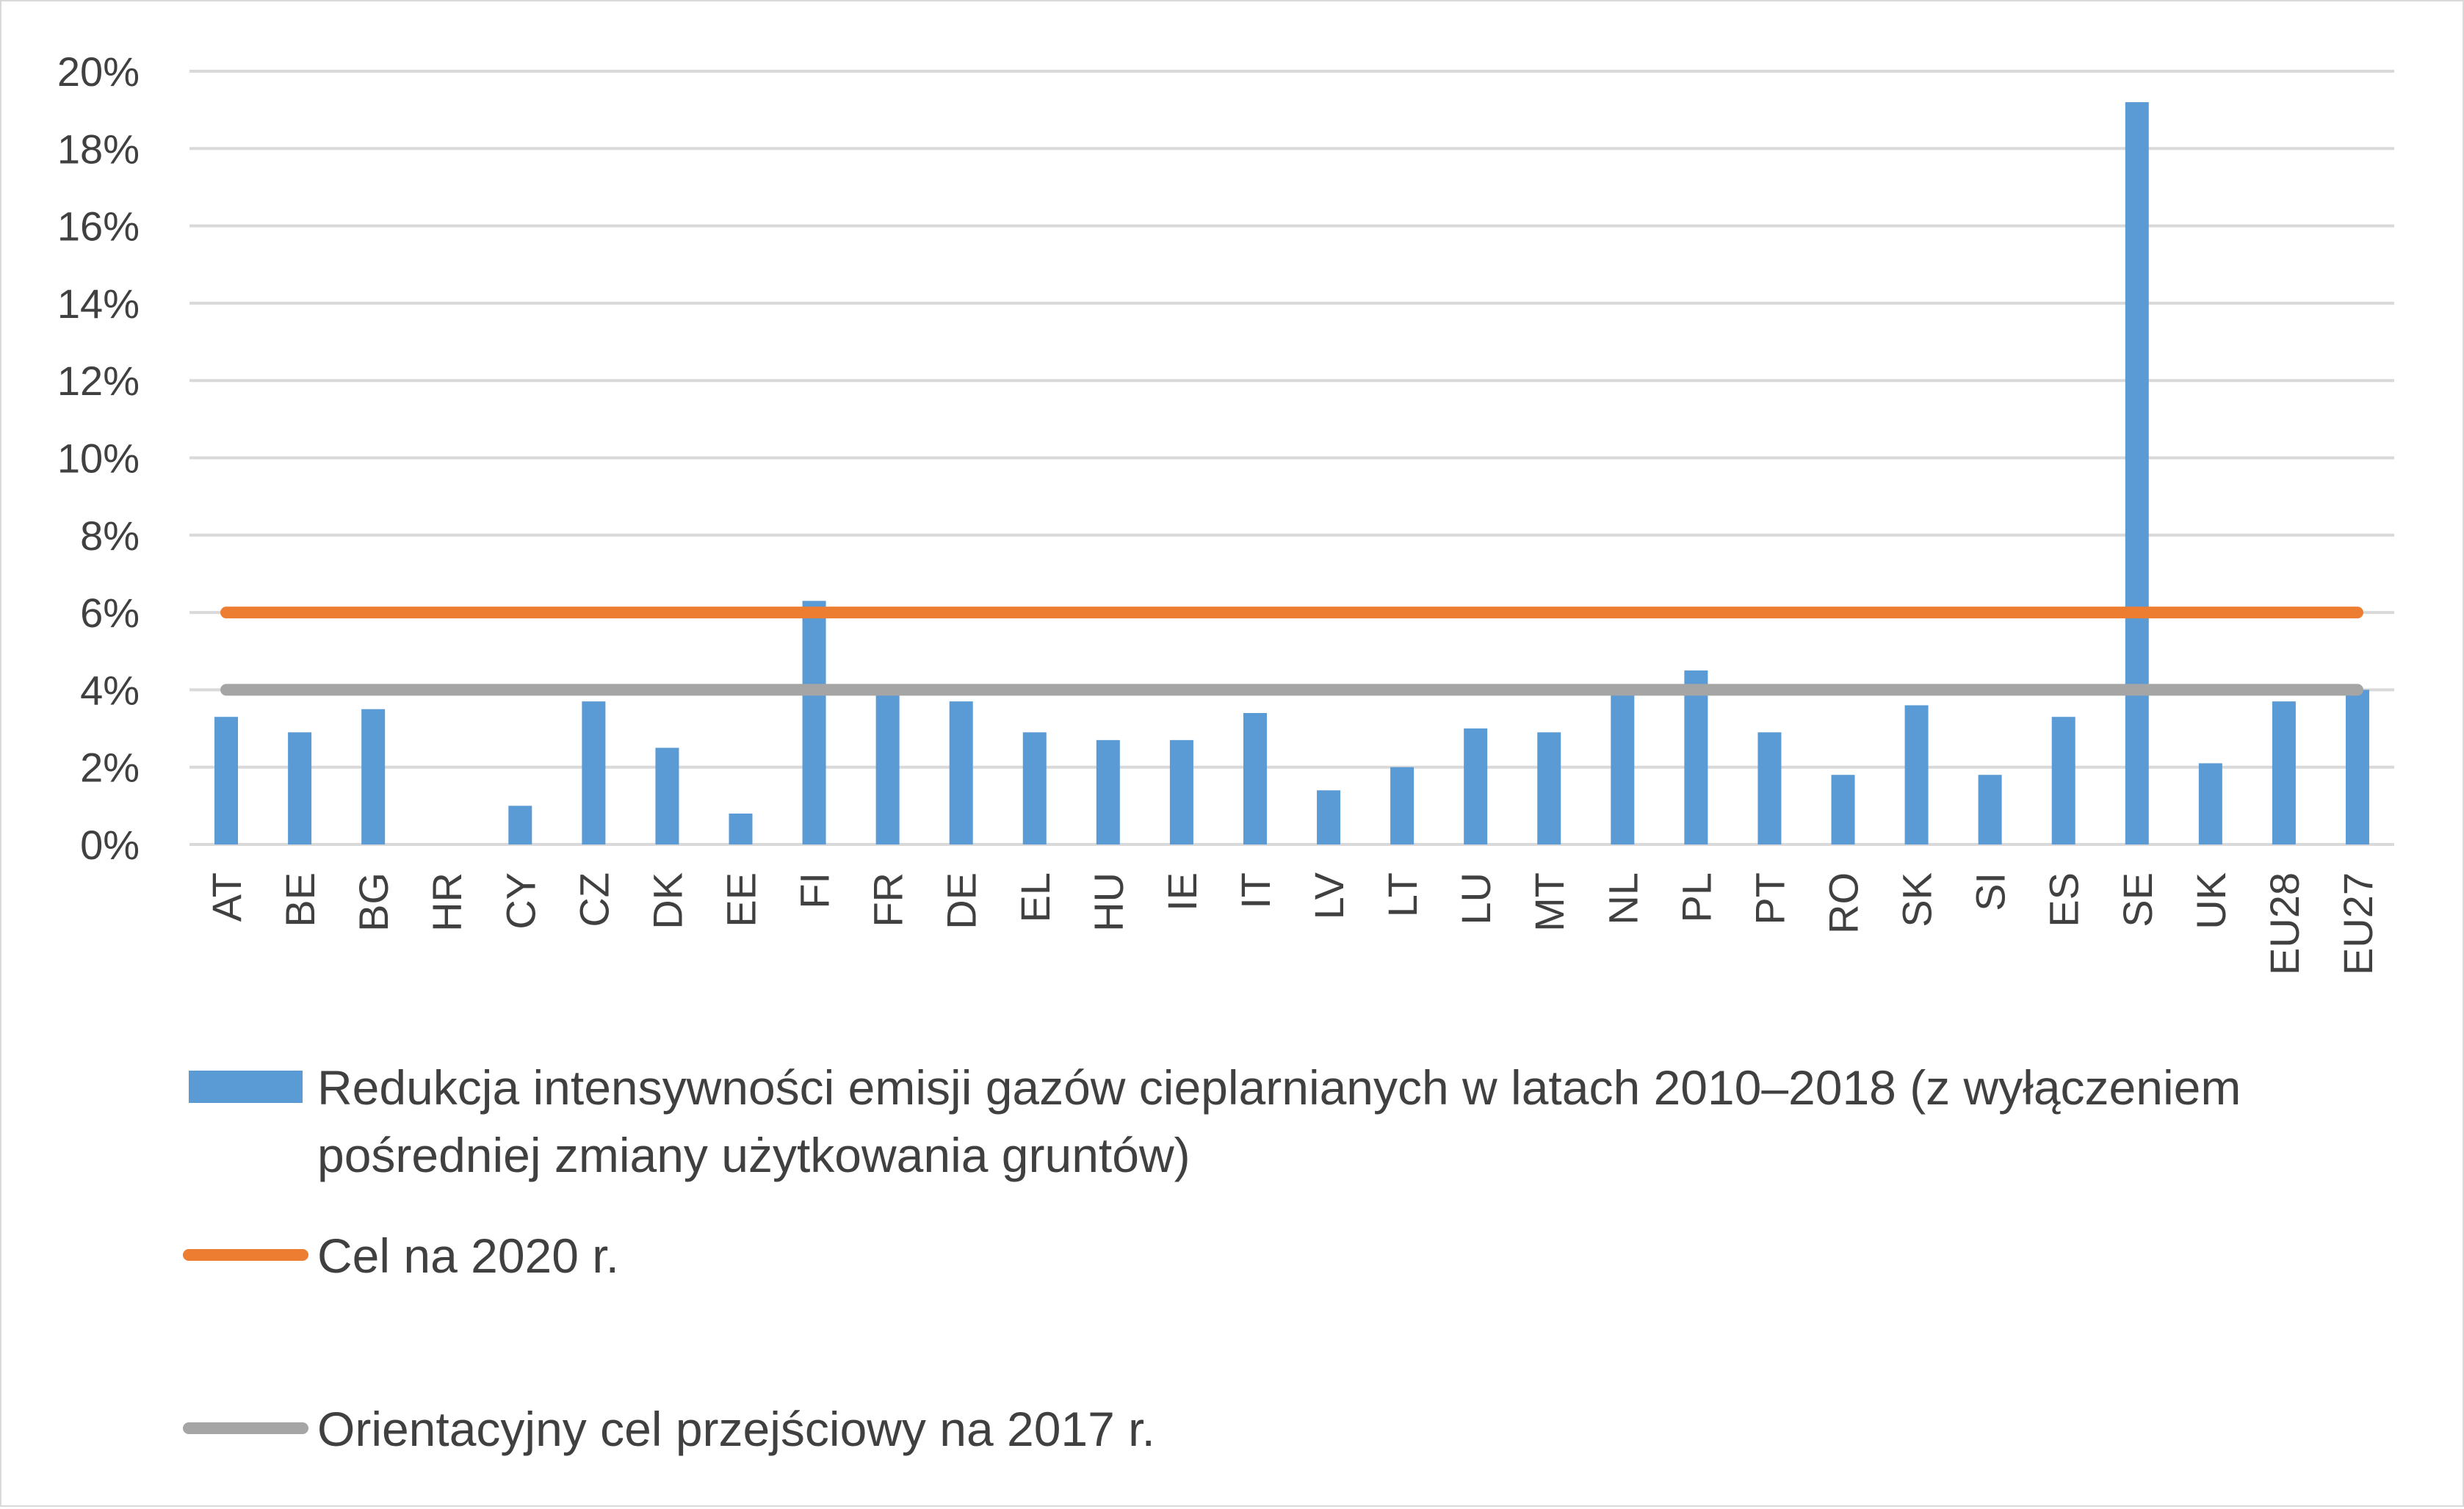  What do you see at coordinates (1843, 809) in the screenshot?
I see `bar-RO` at bounding box center [1843, 809].